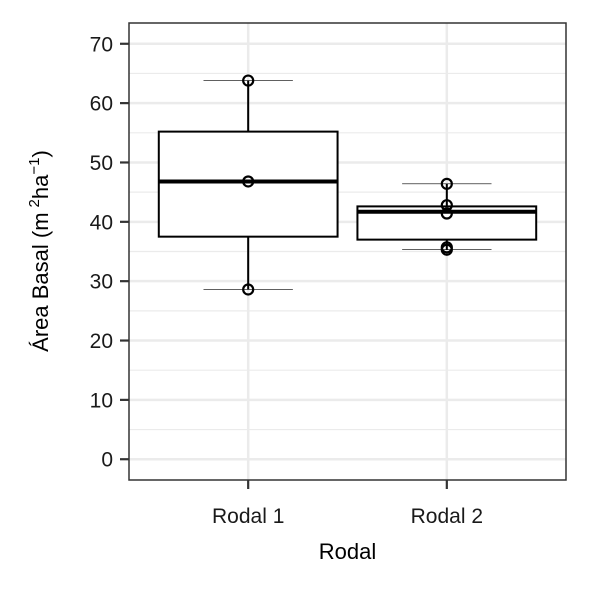  Describe the element at coordinates (101, 44) in the screenshot. I see `y-tick-label-70: 70` at that location.